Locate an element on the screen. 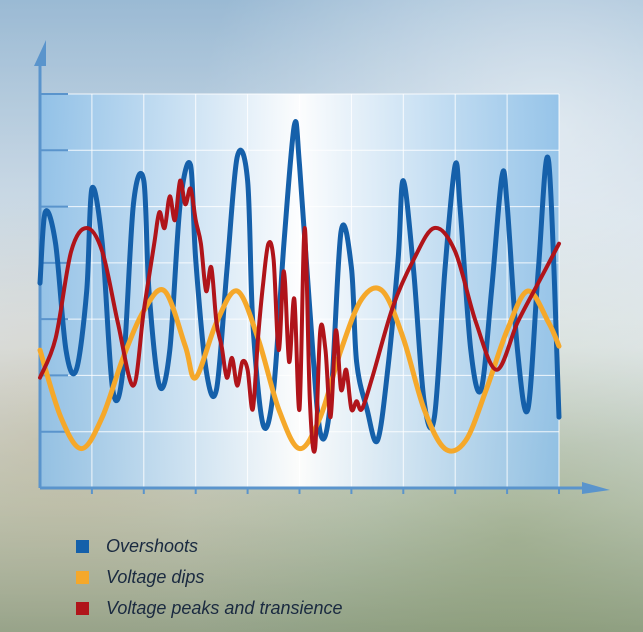 The image size is (643, 632). x-axis-arrow is located at coordinates (596, 488).